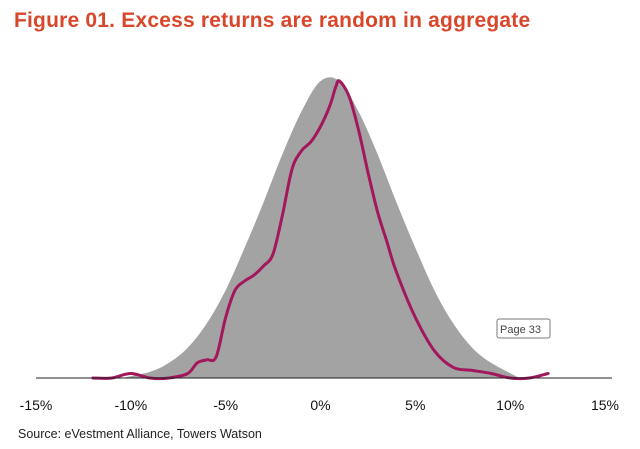  What do you see at coordinates (510, 405) in the screenshot?
I see `x-tick-label: 10%` at bounding box center [510, 405].